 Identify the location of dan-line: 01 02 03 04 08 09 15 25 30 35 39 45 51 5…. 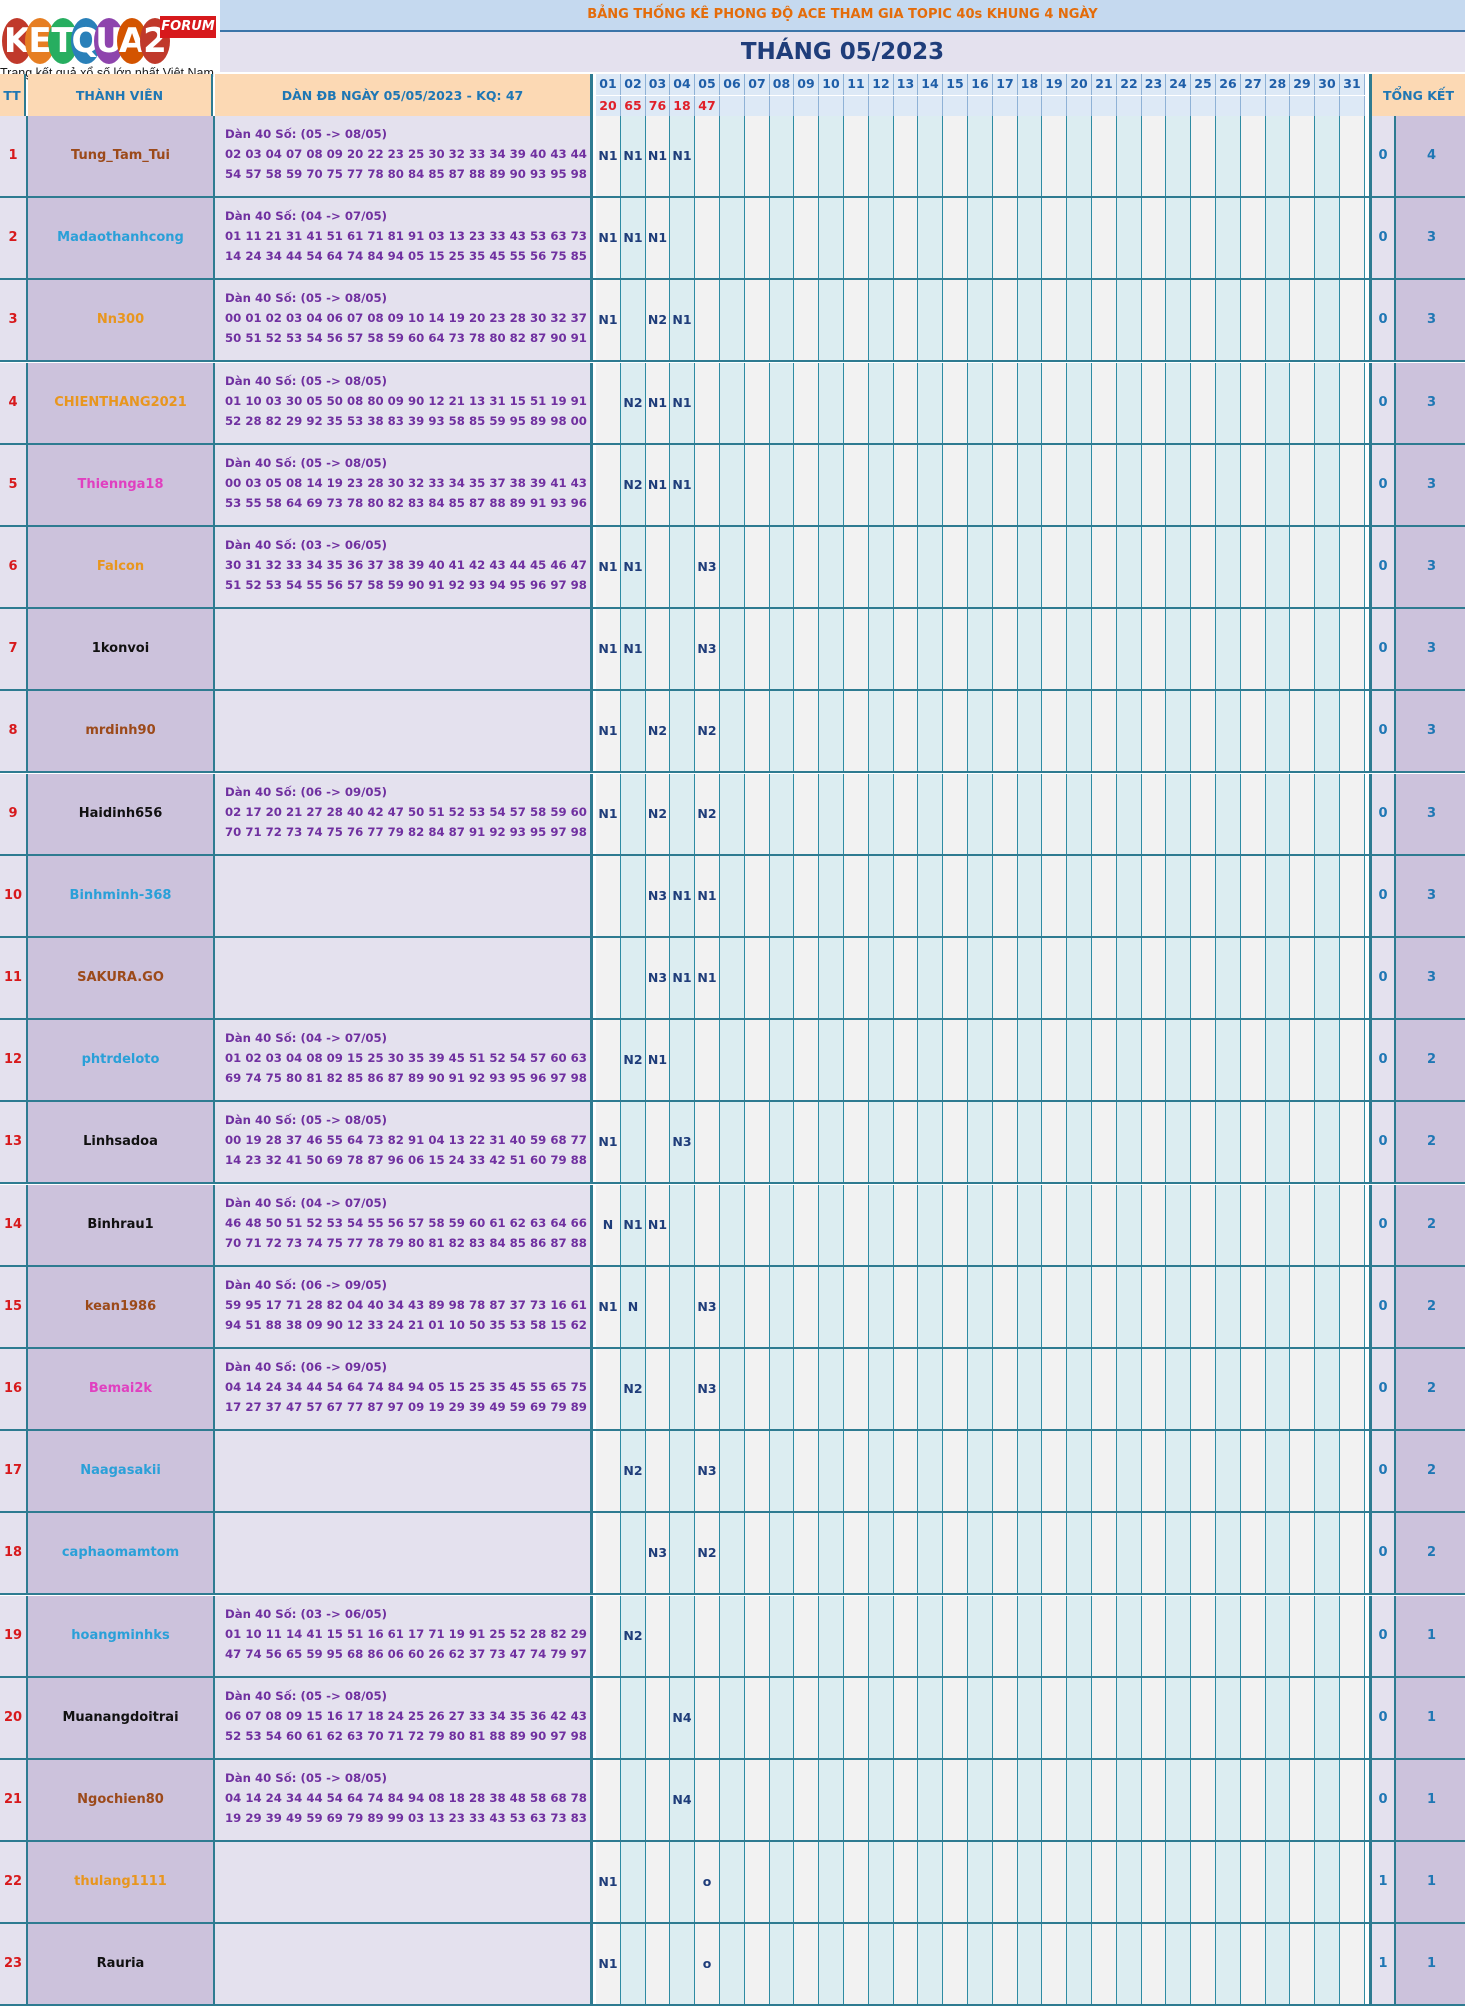
(407, 1058).